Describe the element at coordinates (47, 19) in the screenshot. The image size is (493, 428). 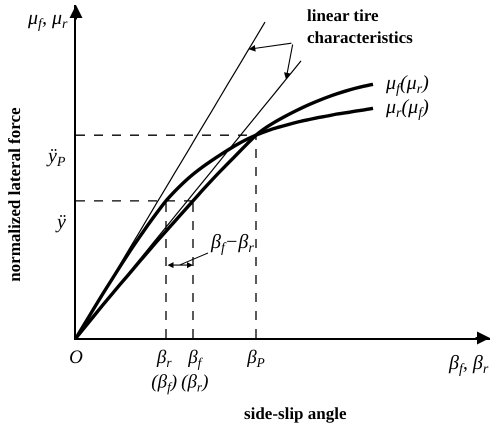
I see `text: μ$_{f}$, μ$_{r}$` at that location.